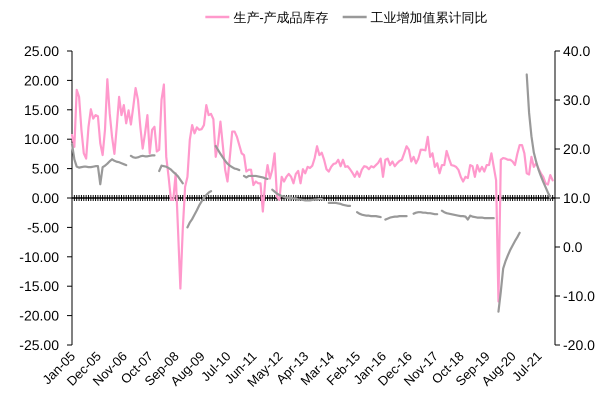 This screenshot has width=609, height=406. I want to click on y-tick-label: -25.00, so click(39, 345).